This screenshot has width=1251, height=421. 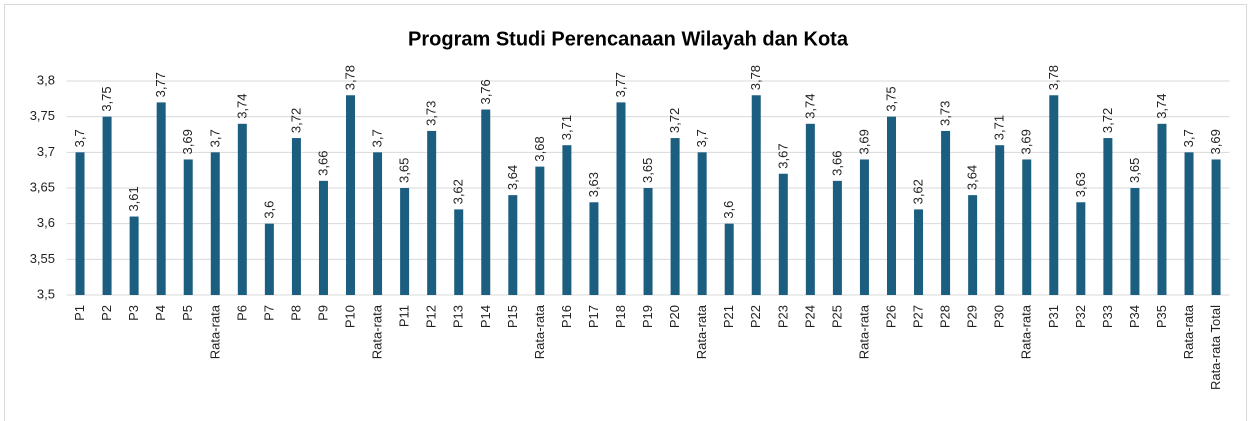 I want to click on x-tick-label: P29, so click(x=972, y=316).